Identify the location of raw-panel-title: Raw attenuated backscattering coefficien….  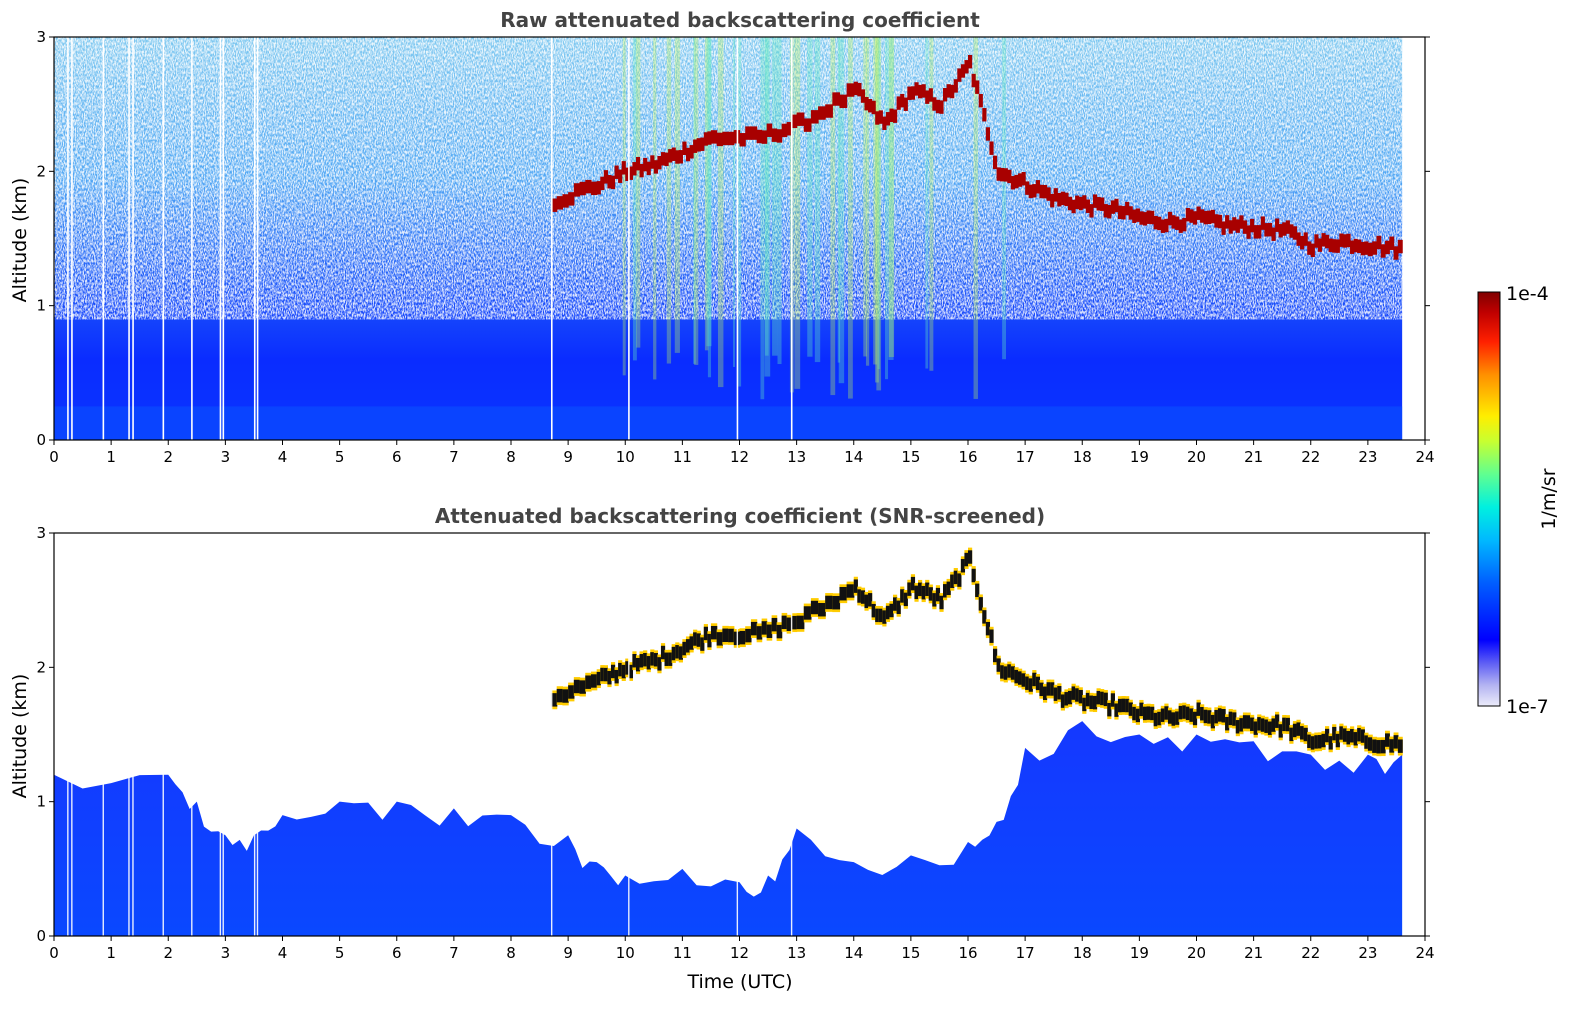
(740, 20).